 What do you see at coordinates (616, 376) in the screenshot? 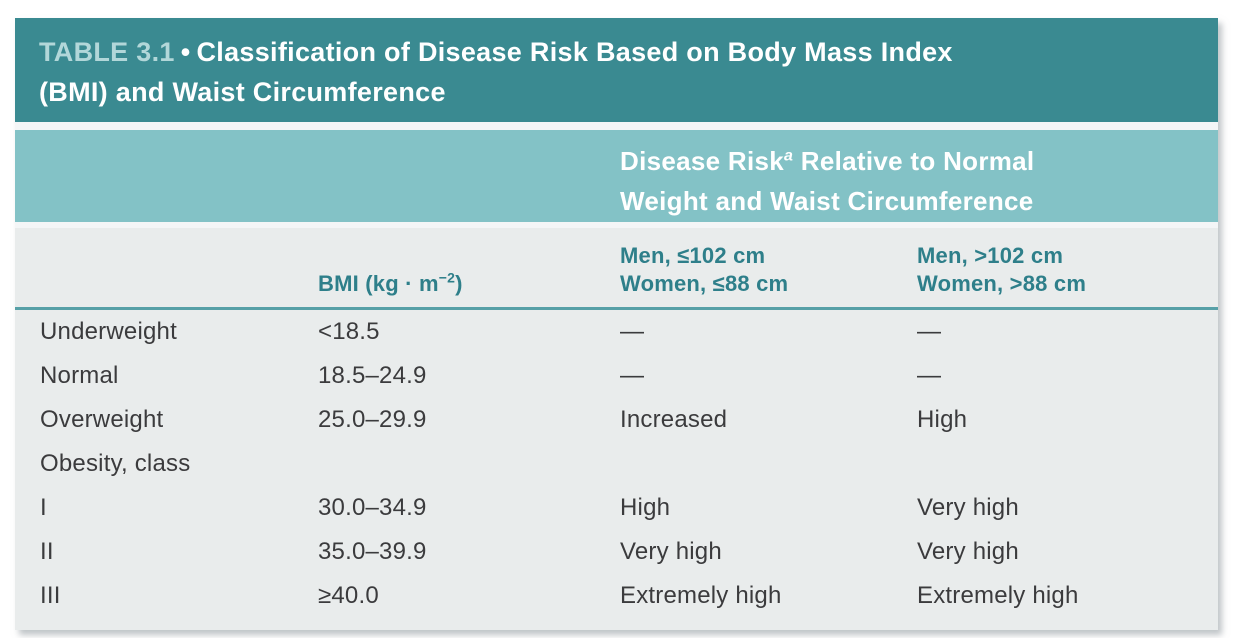
I see `table-row: Normal 18.5–24.9 — —` at bounding box center [616, 376].